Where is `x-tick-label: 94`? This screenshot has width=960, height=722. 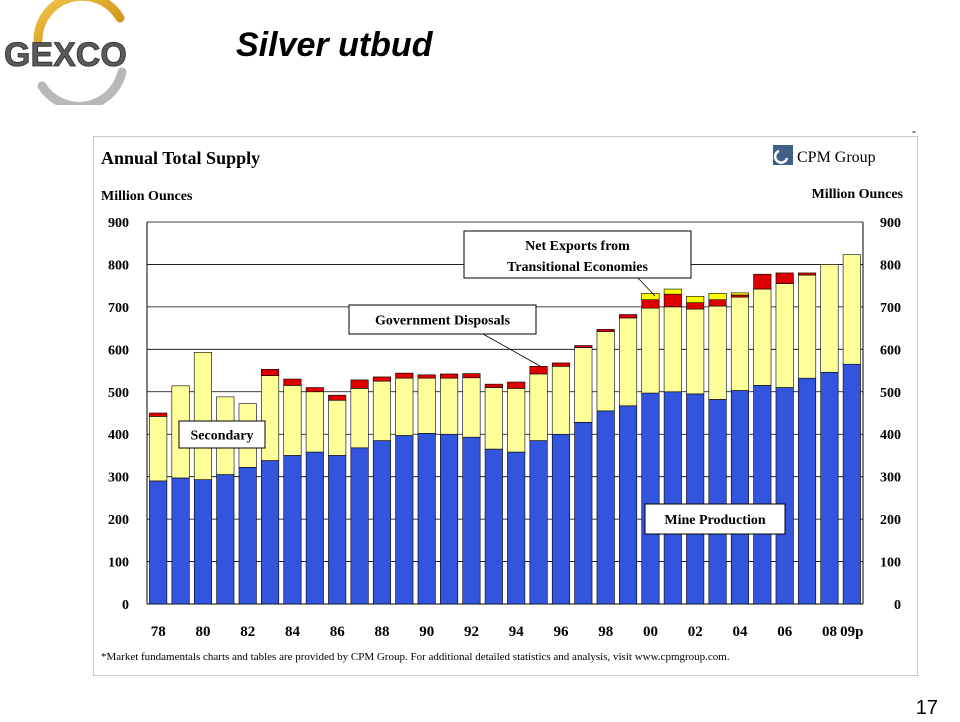 x-tick-label: 94 is located at coordinates (517, 632).